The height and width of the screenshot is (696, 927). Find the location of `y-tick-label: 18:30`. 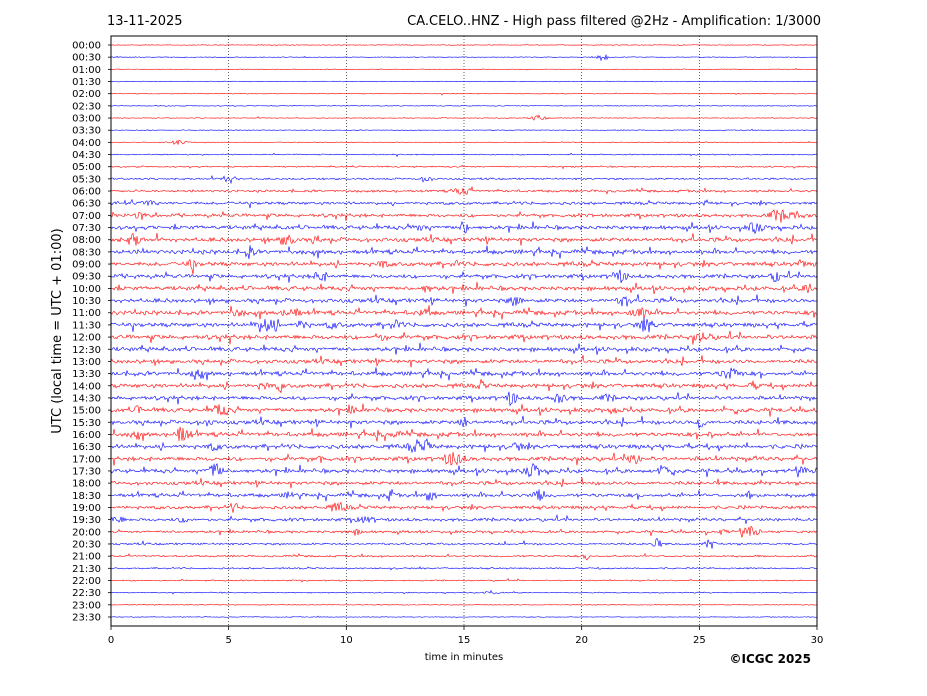

y-tick-label: 18:30 is located at coordinates (86, 496).